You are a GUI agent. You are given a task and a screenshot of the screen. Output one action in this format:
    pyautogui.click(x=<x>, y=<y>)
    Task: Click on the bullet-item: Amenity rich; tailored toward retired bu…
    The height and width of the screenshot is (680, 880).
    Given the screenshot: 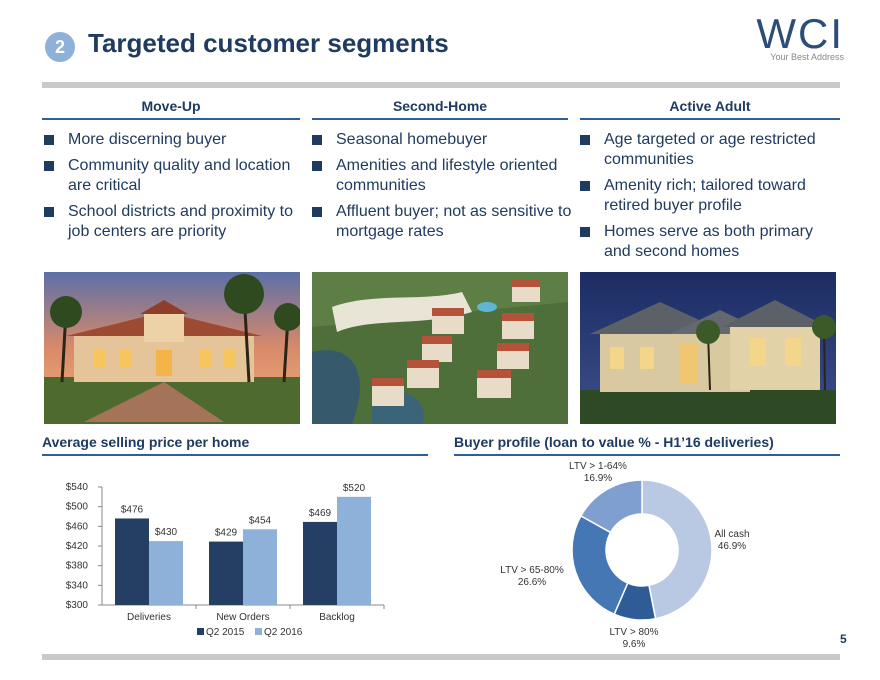 What is the action you would take?
    pyautogui.click(x=711, y=196)
    